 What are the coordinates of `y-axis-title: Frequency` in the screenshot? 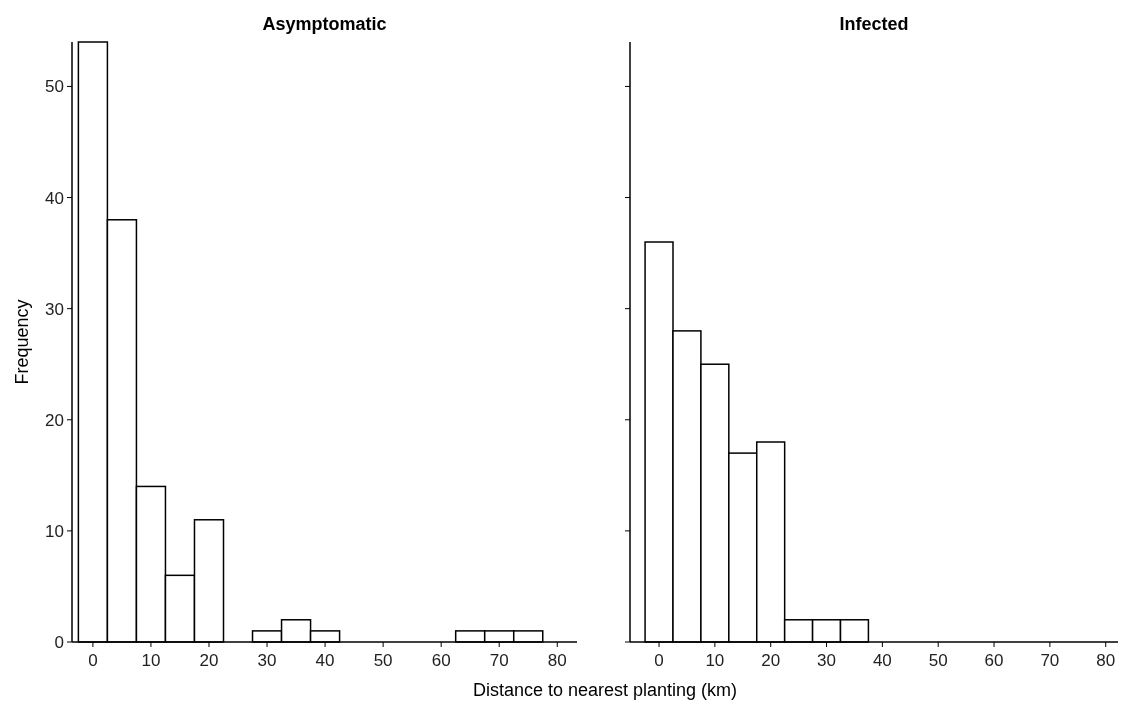 It's located at (22, 342).